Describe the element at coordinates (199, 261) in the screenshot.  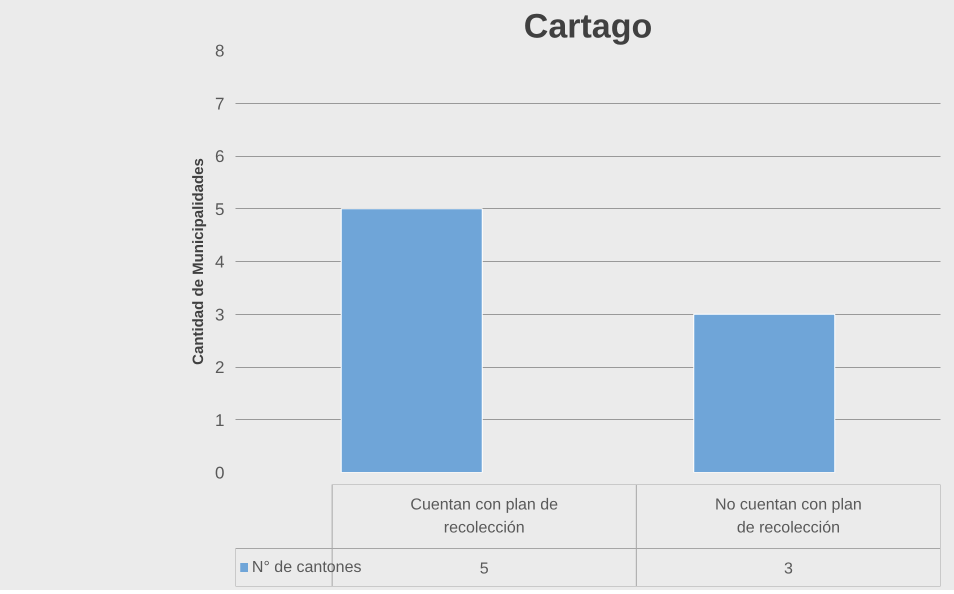
I see `y-axis-title: Cantidad de Municipalidades` at that location.